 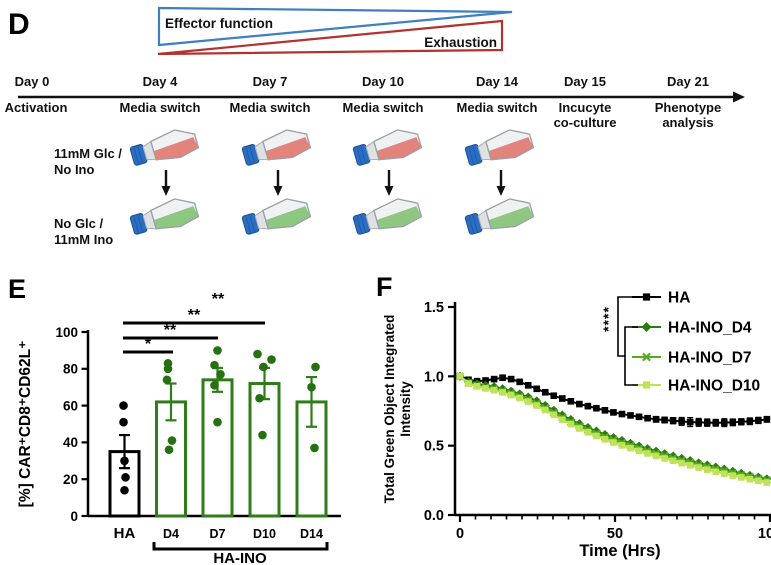 What do you see at coordinates (434, 447) in the screenshot?
I see `f-y-tick-label: 0.5` at bounding box center [434, 447].